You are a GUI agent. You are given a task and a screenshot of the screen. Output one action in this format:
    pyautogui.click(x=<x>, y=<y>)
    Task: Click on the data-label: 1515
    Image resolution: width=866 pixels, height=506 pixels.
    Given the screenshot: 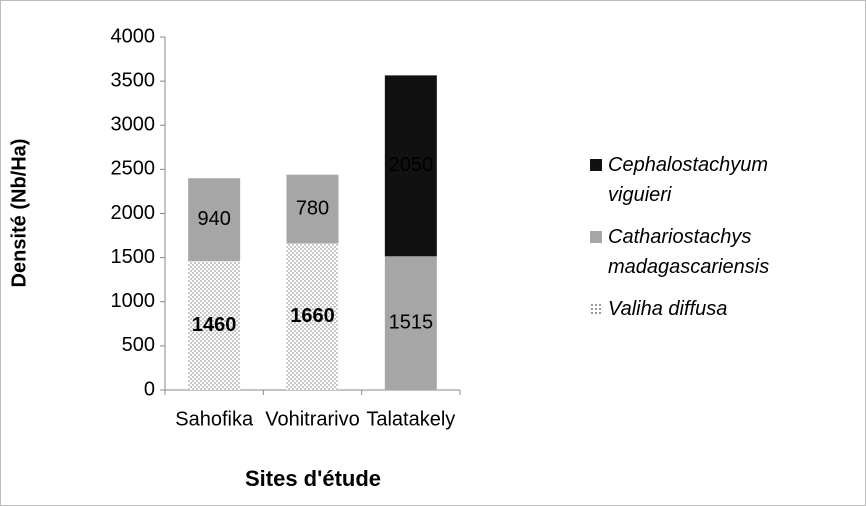 What is the action you would take?
    pyautogui.click(x=411, y=322)
    